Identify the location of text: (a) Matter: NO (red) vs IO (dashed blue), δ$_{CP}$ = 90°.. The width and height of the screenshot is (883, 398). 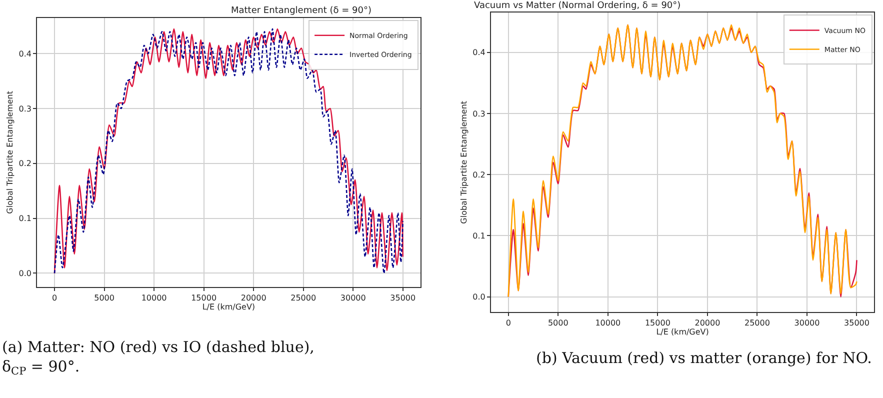
(158, 358).